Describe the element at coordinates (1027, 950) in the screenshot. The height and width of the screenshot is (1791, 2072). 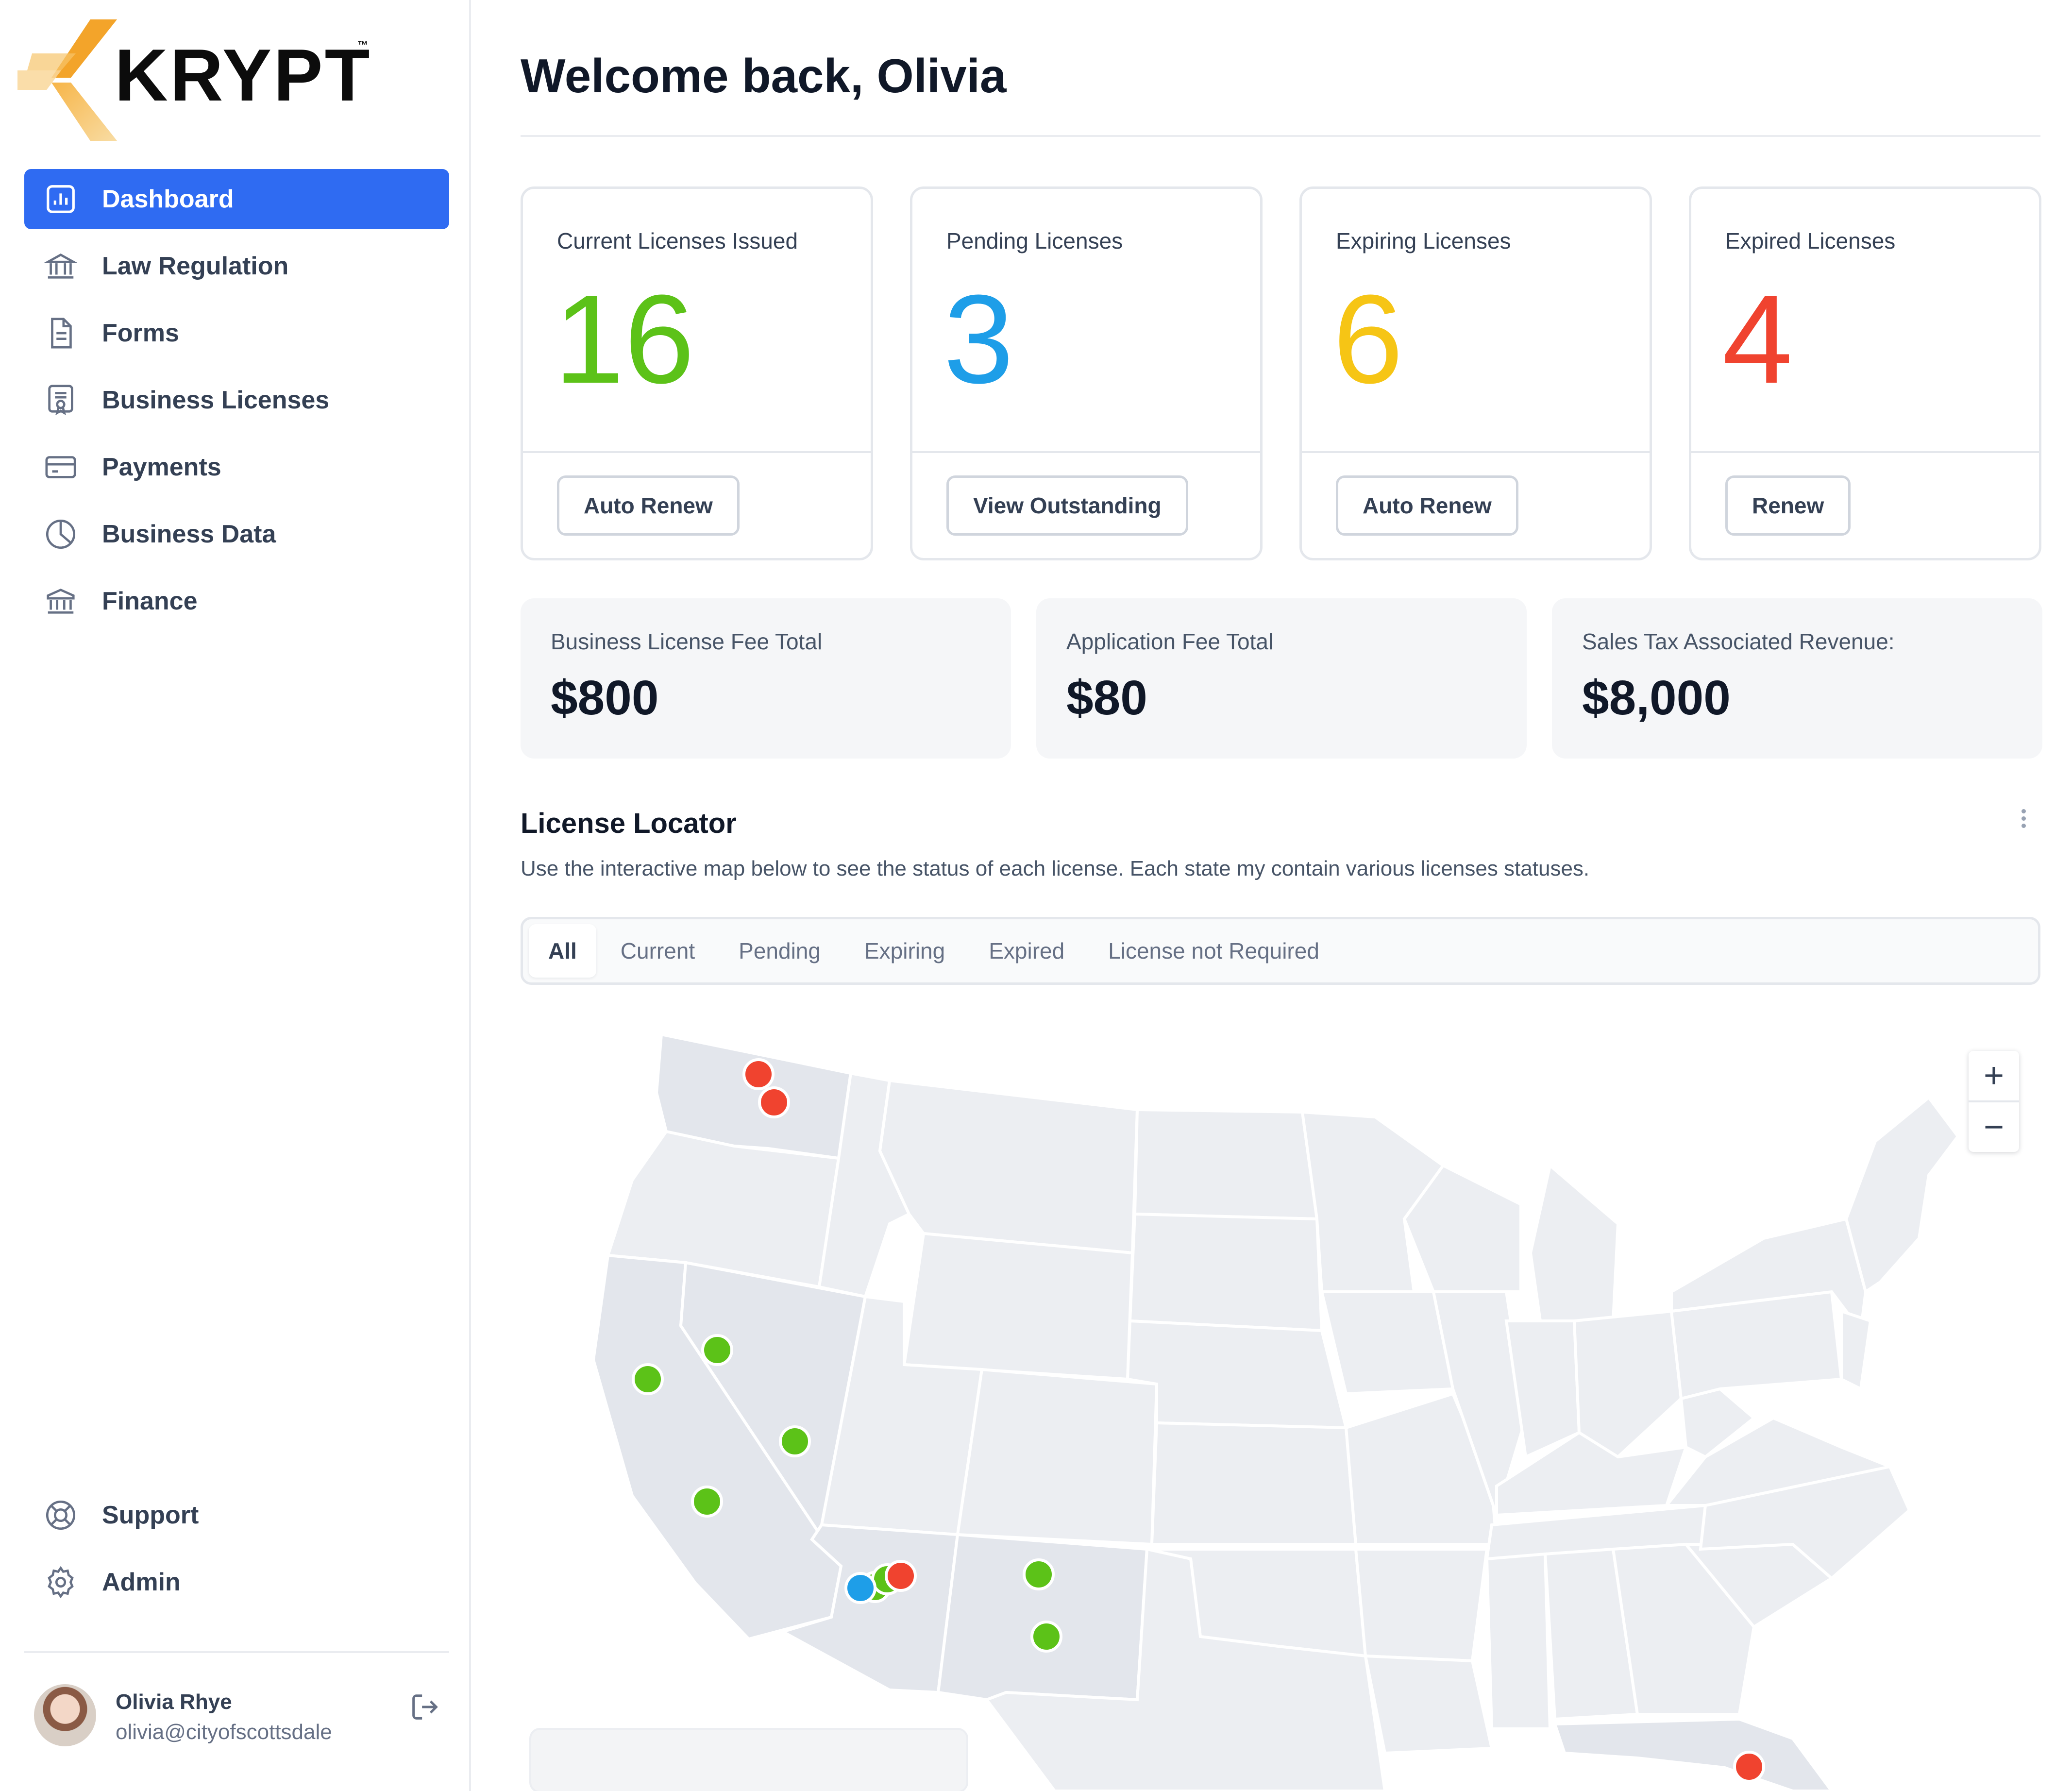
I see `tab-expired: Expired` at that location.